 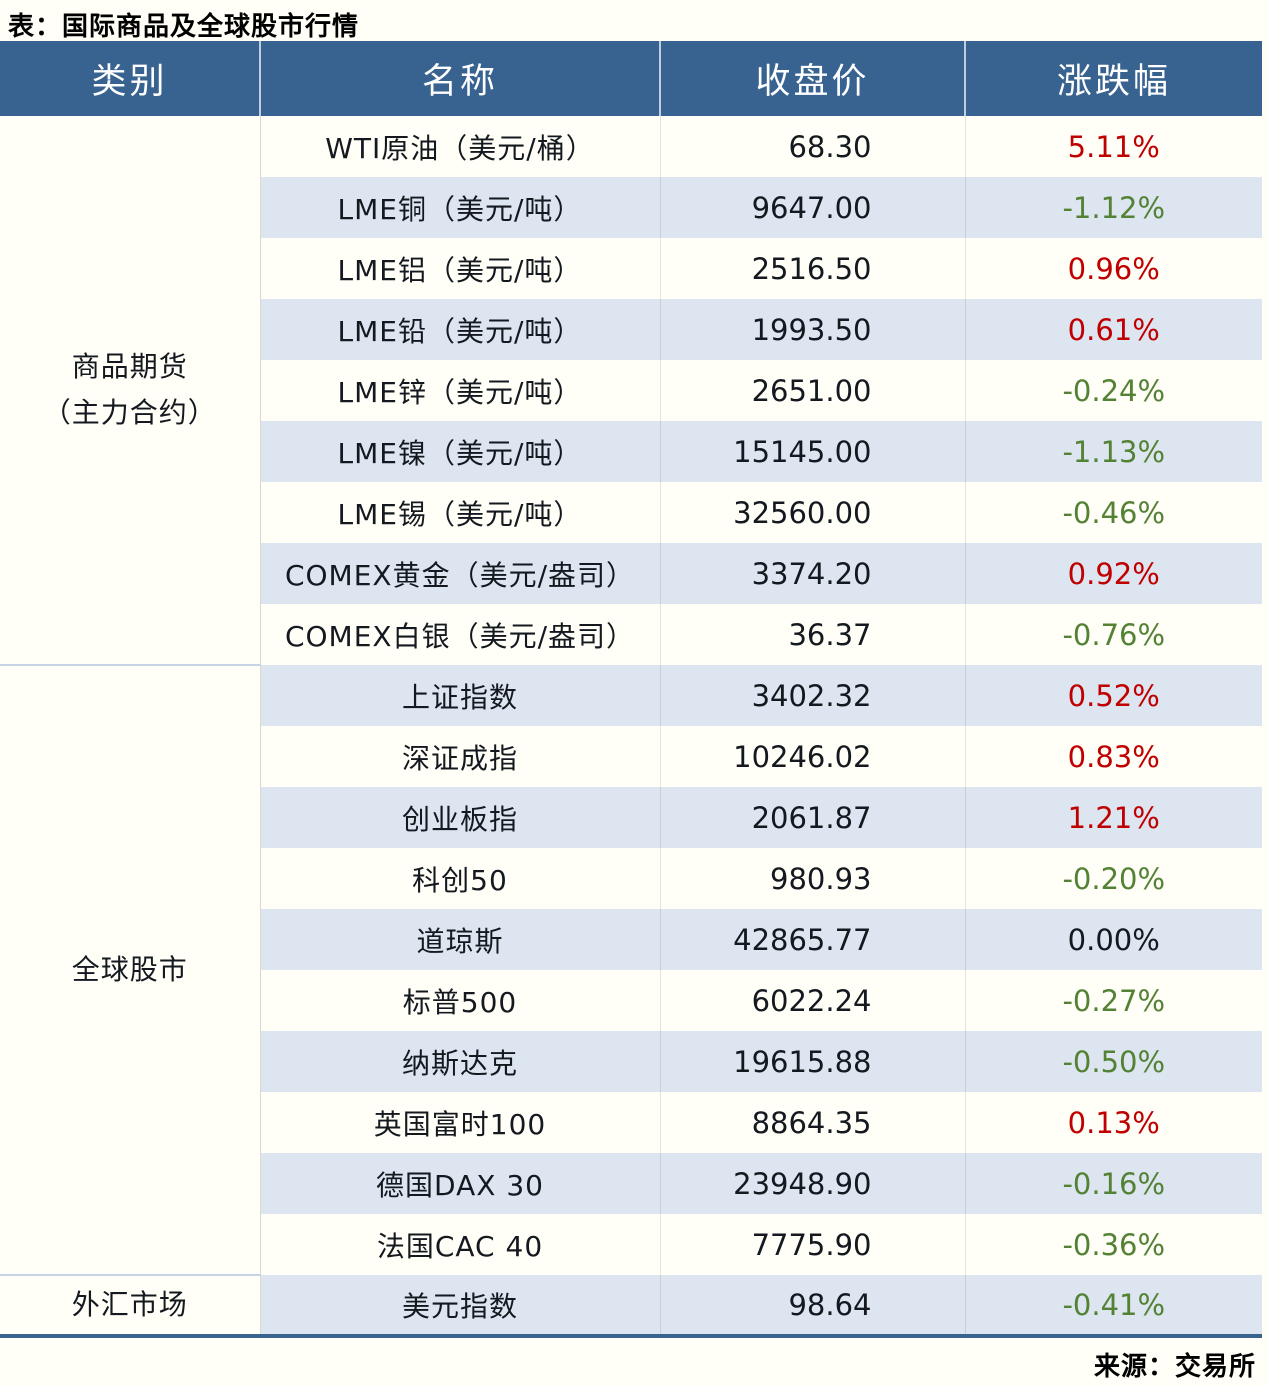 What do you see at coordinates (812, 207) in the screenshot?
I see `close-price-cell: 9647.00` at bounding box center [812, 207].